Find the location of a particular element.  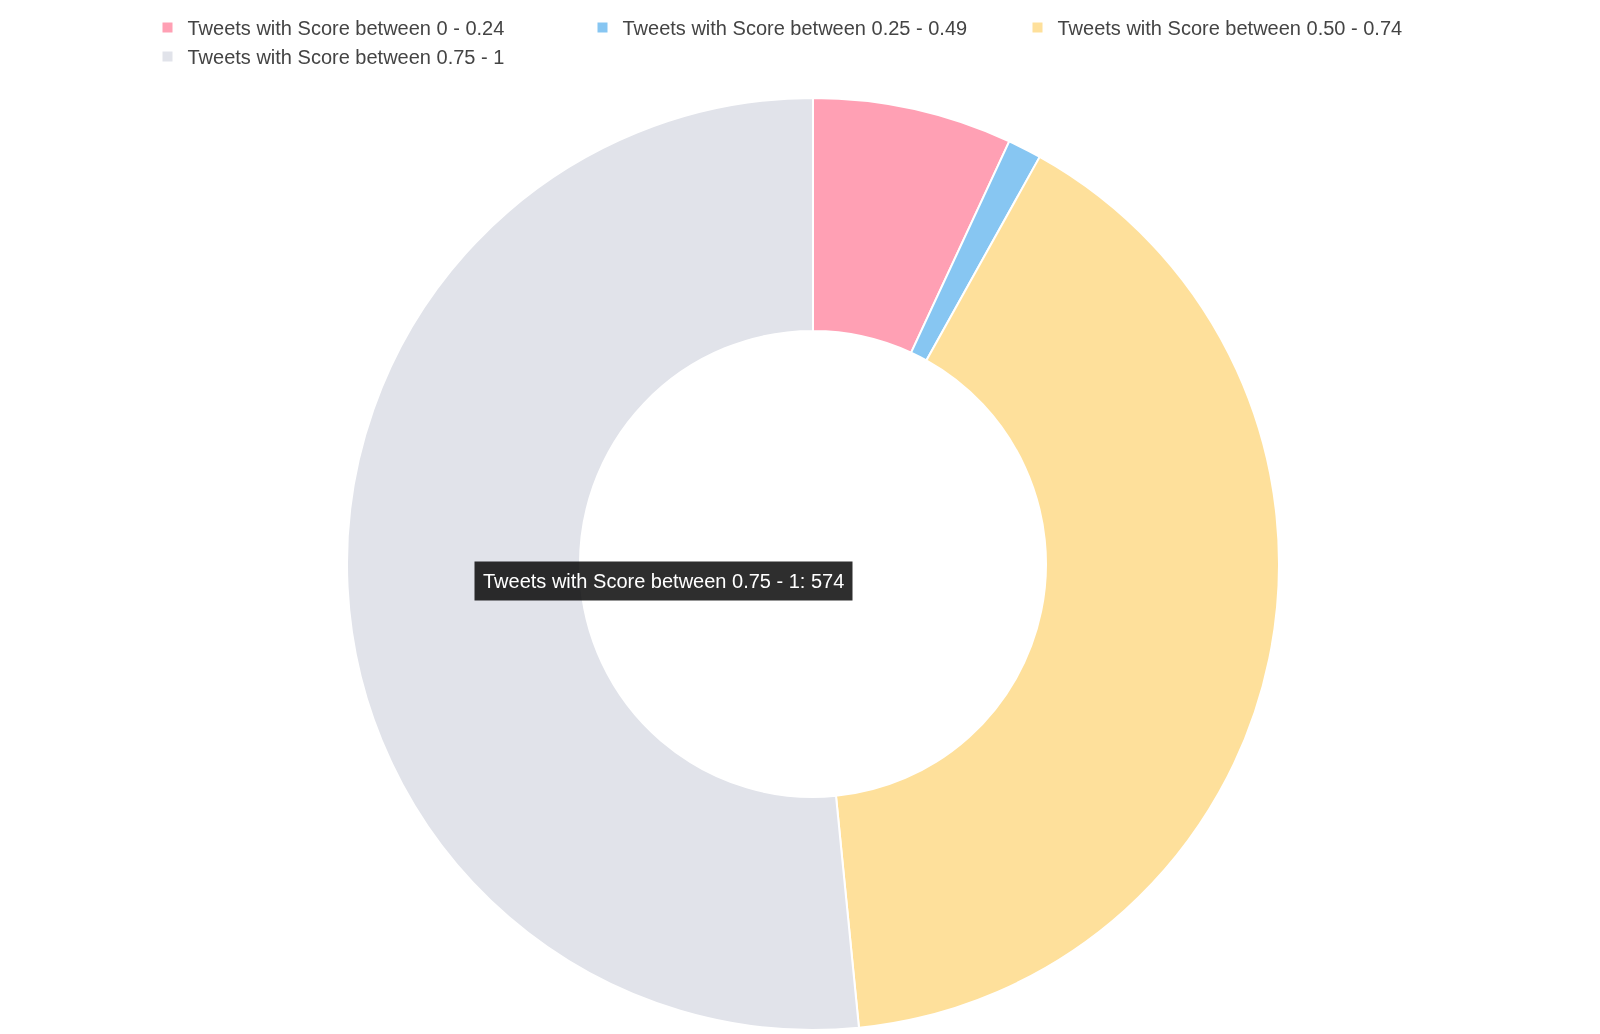

data-label: Tweets with Score between 0.75 - 1: 574 is located at coordinates (664, 581).